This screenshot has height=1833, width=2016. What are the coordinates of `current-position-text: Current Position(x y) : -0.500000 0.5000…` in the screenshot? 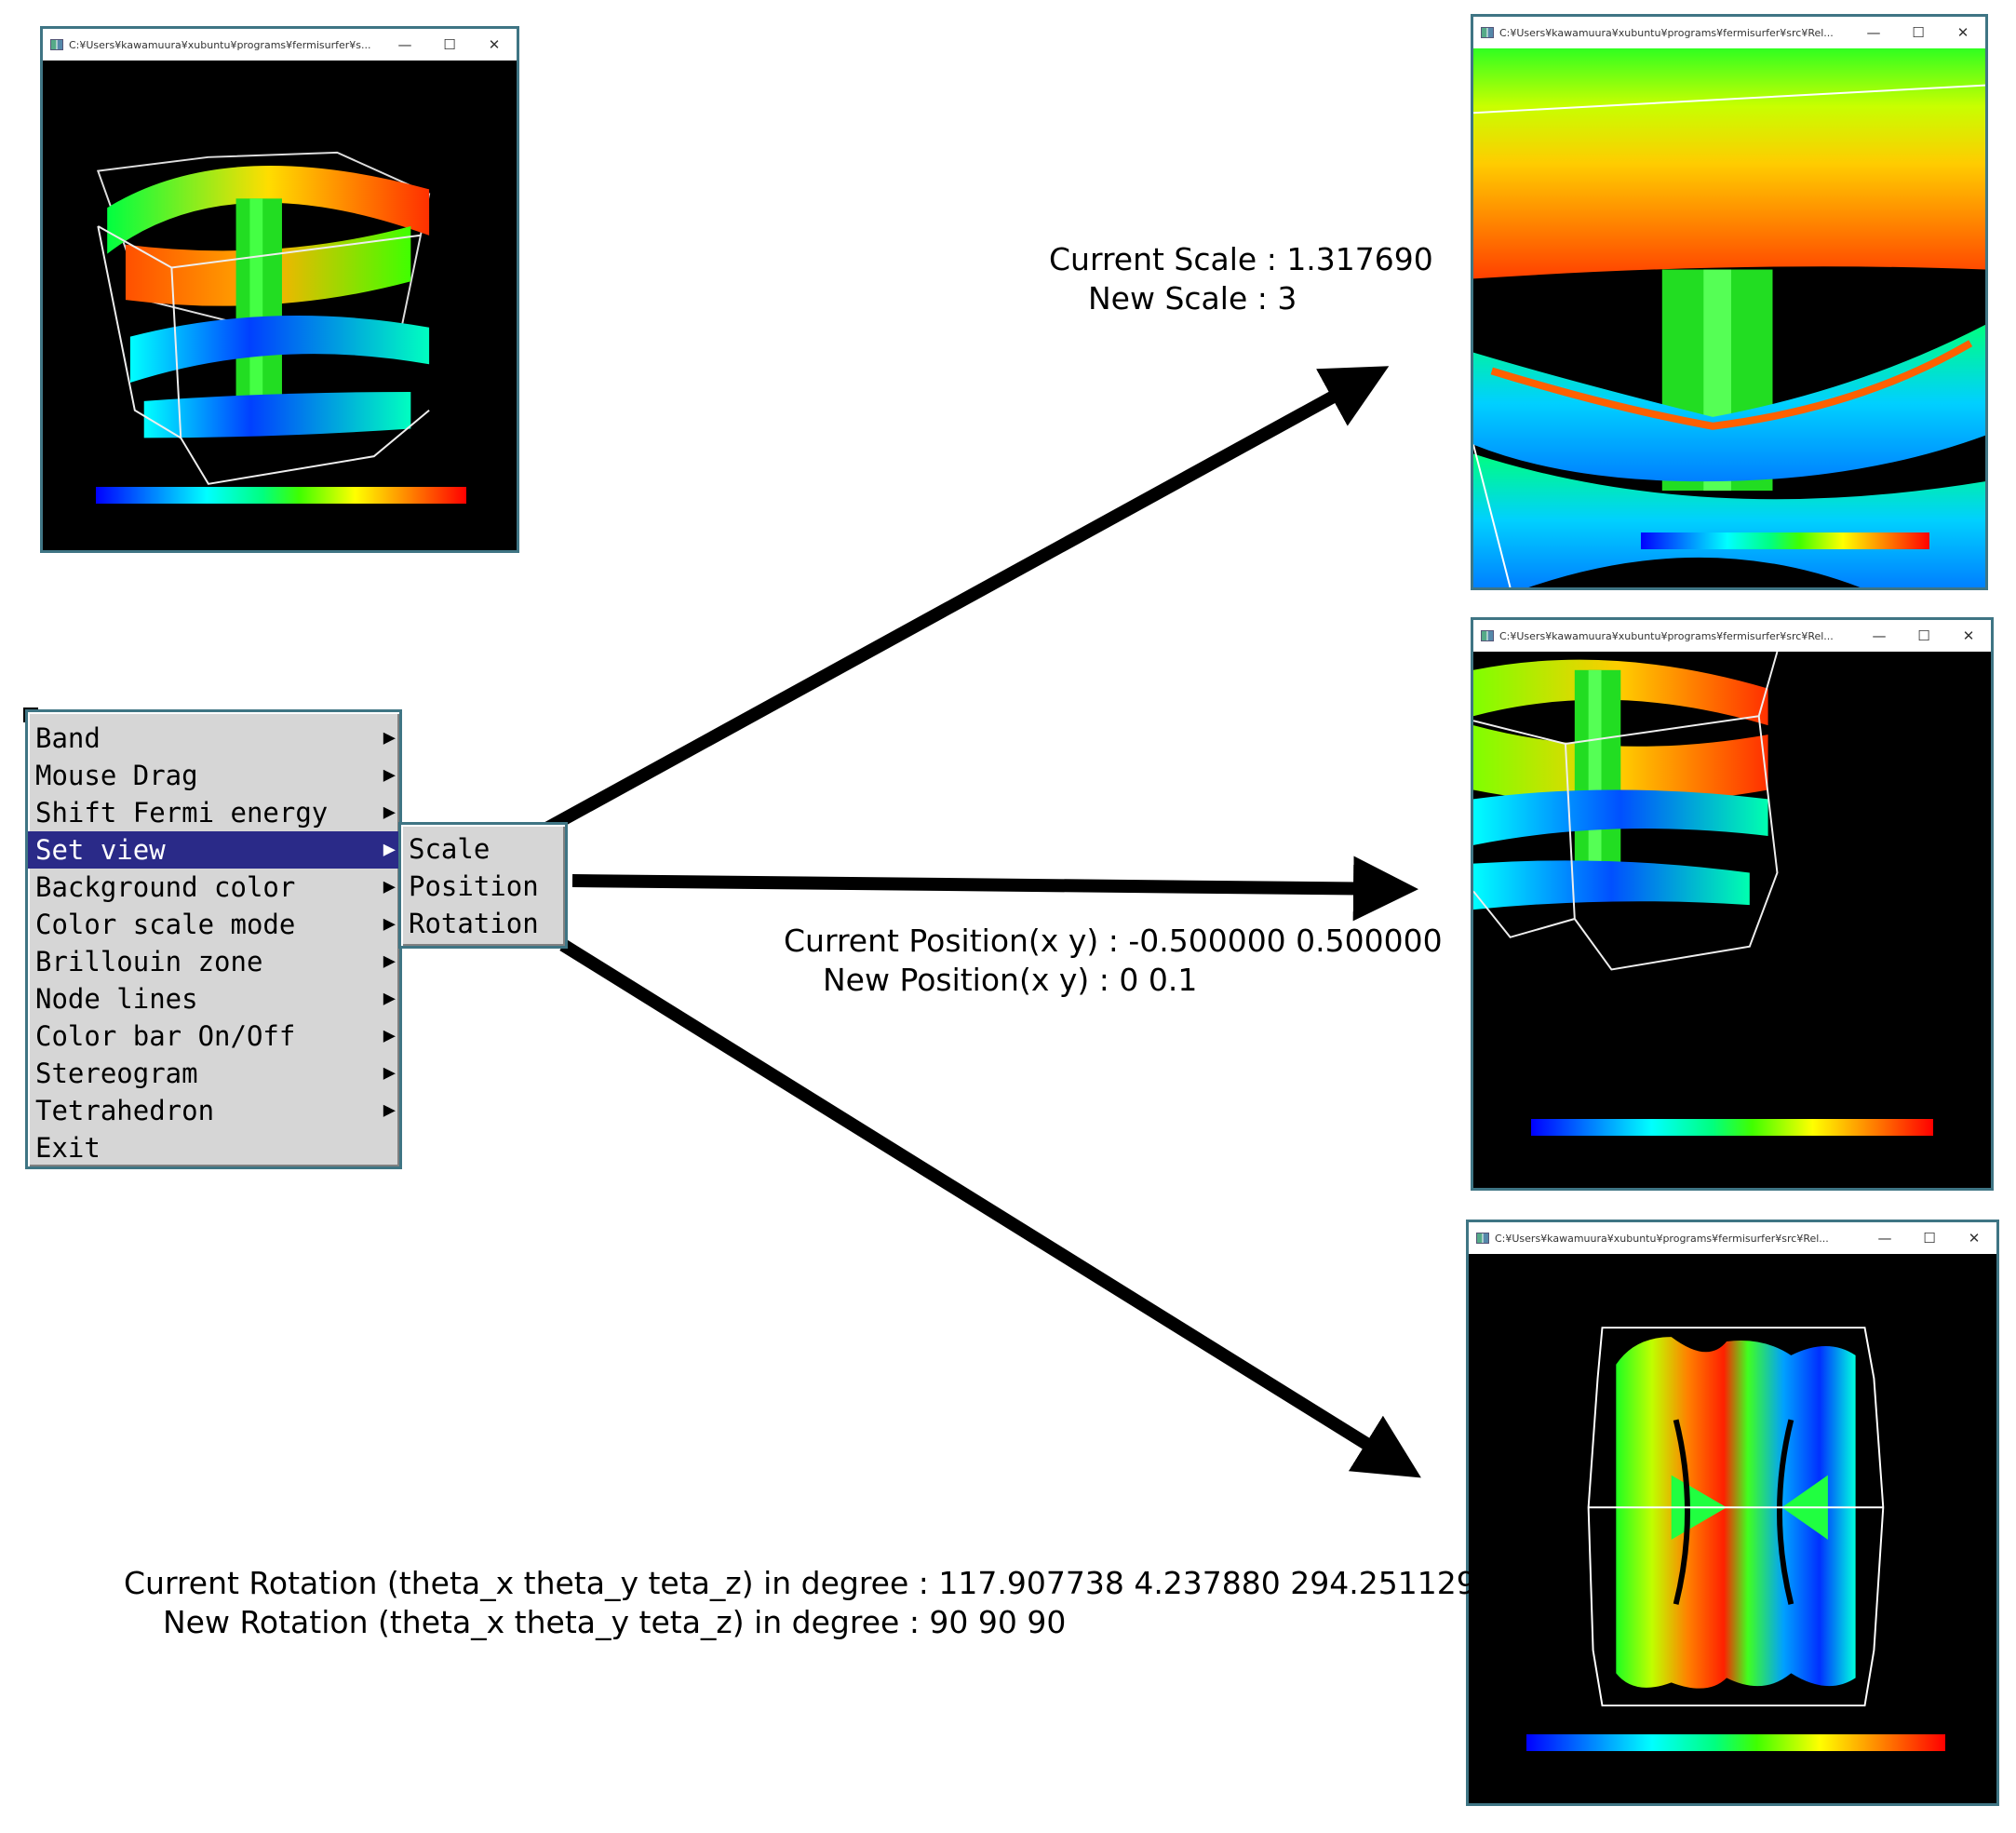 It's located at (1113, 941).